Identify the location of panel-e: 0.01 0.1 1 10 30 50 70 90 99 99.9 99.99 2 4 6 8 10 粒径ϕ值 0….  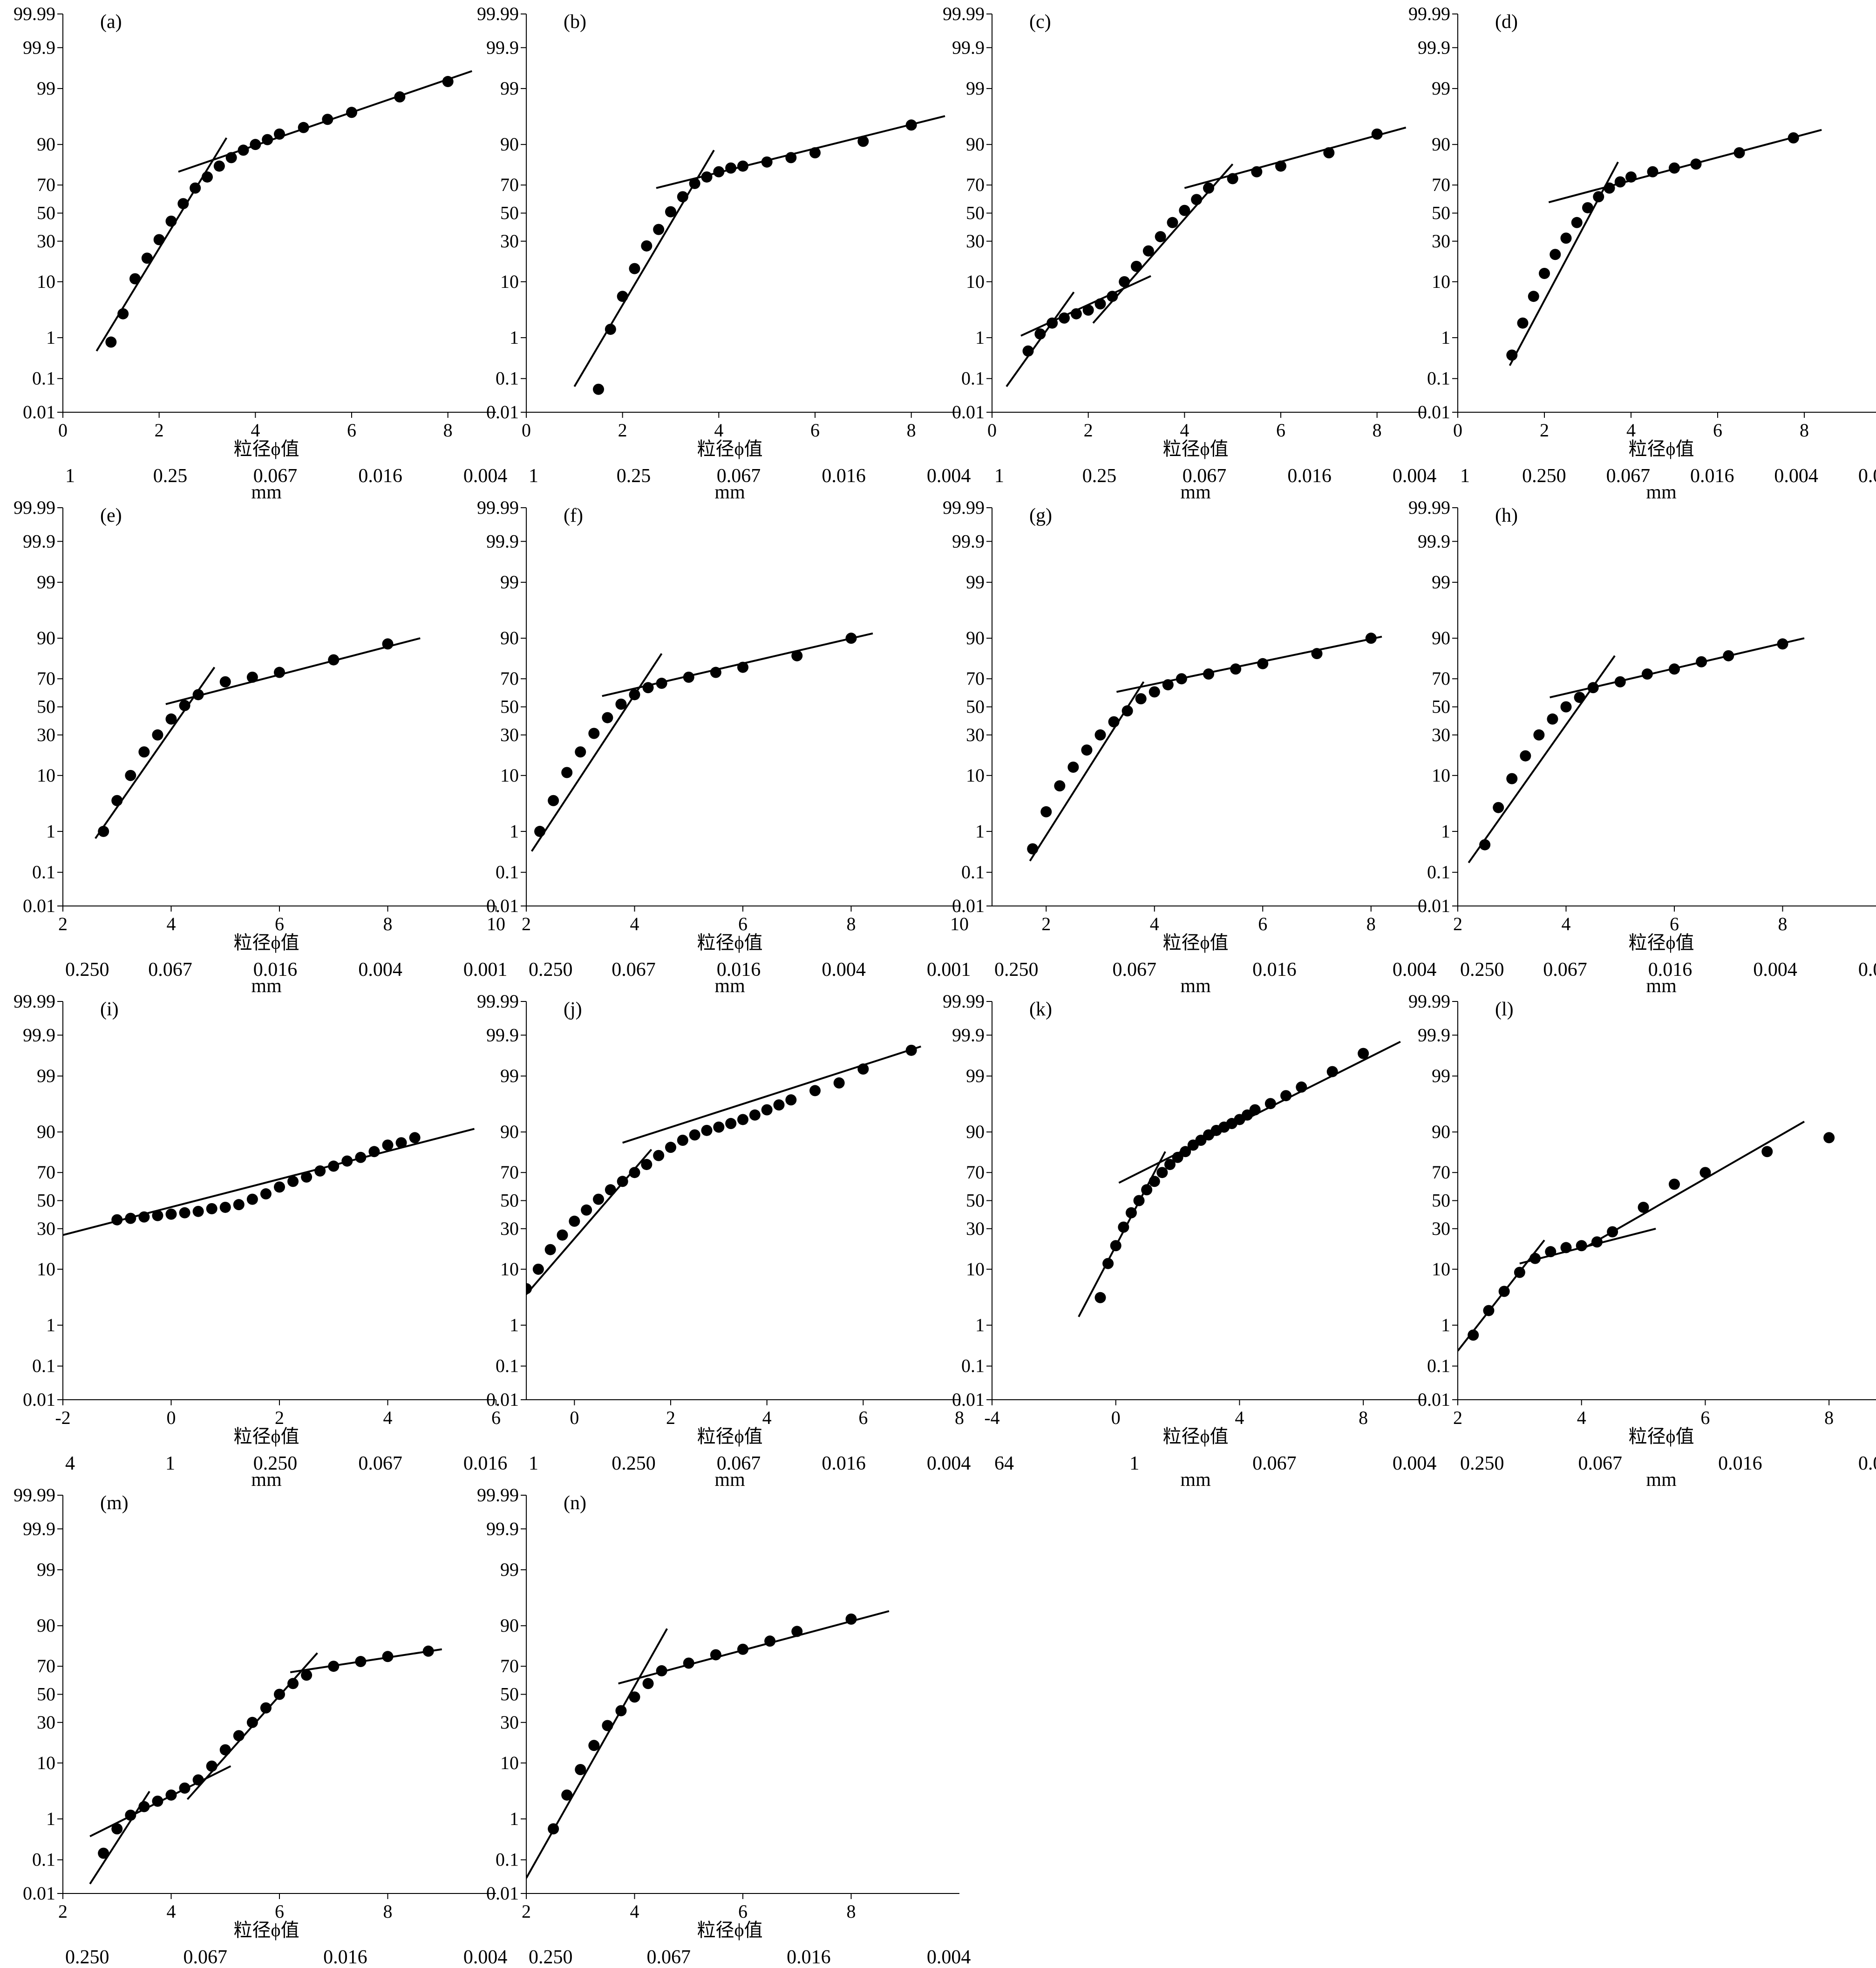
(260, 747).